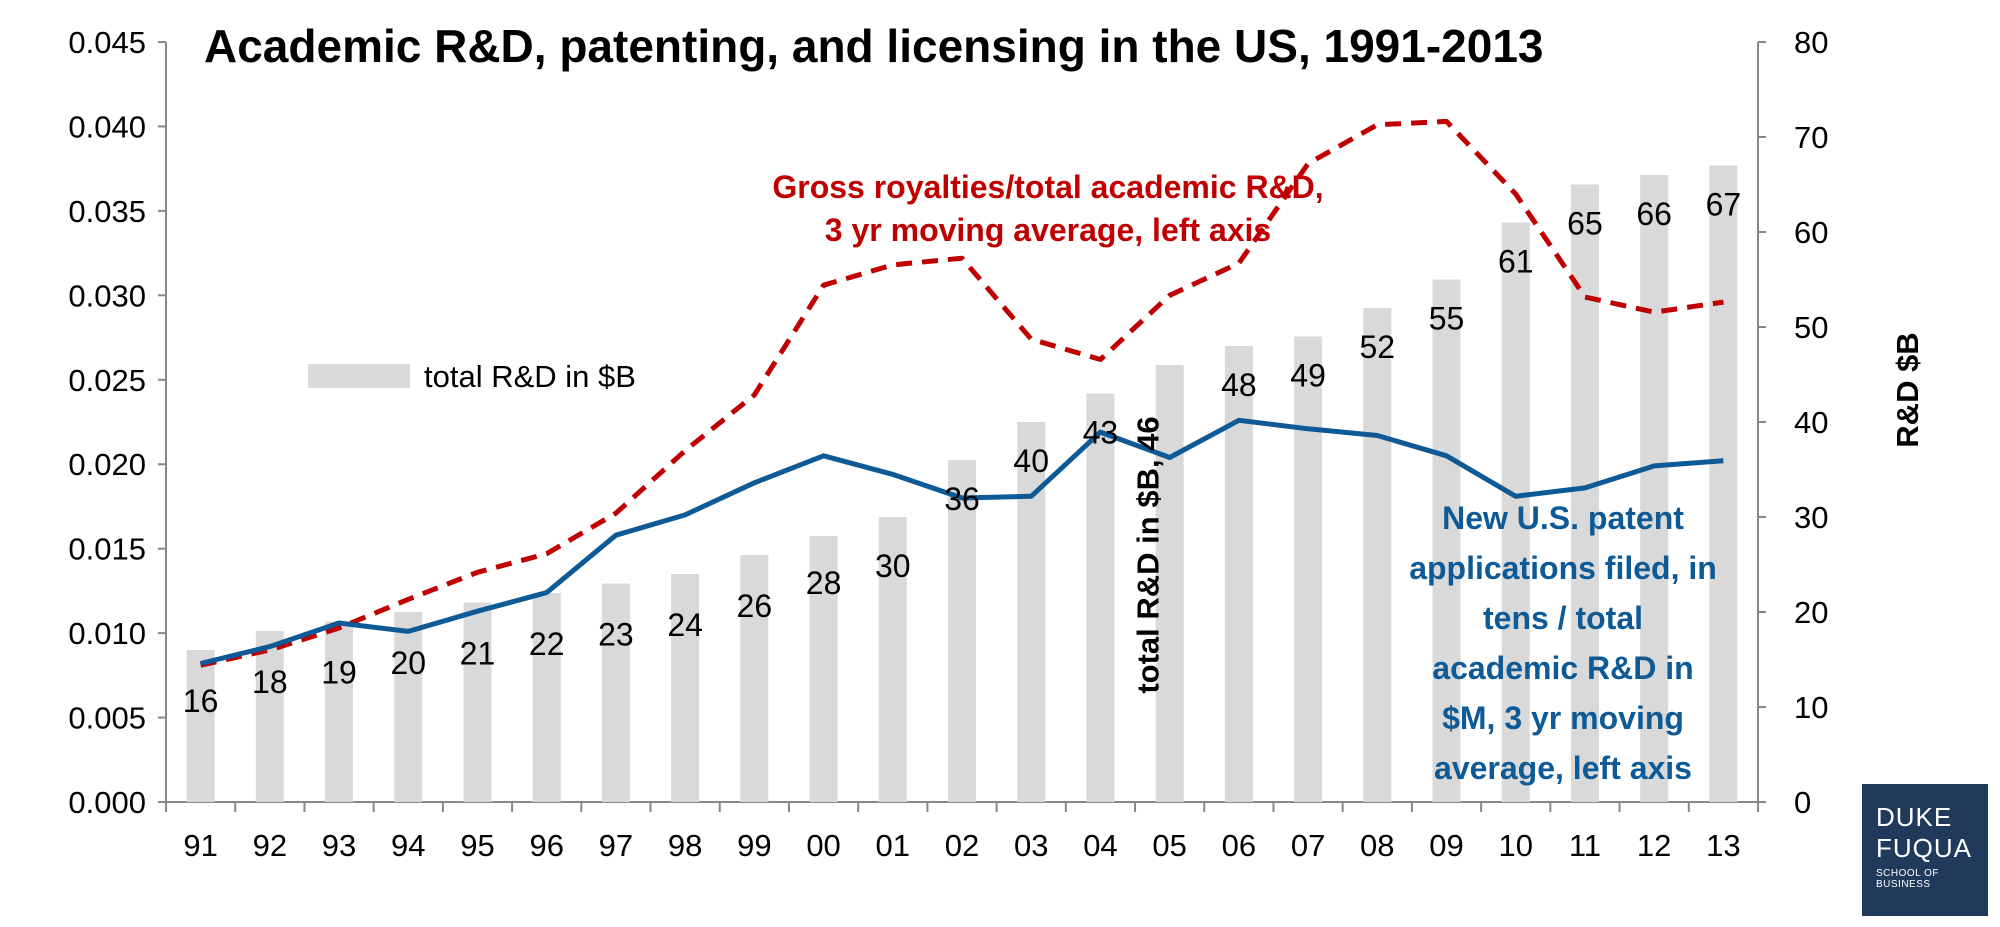  I want to click on x-tick-label: 01, so click(893, 845).